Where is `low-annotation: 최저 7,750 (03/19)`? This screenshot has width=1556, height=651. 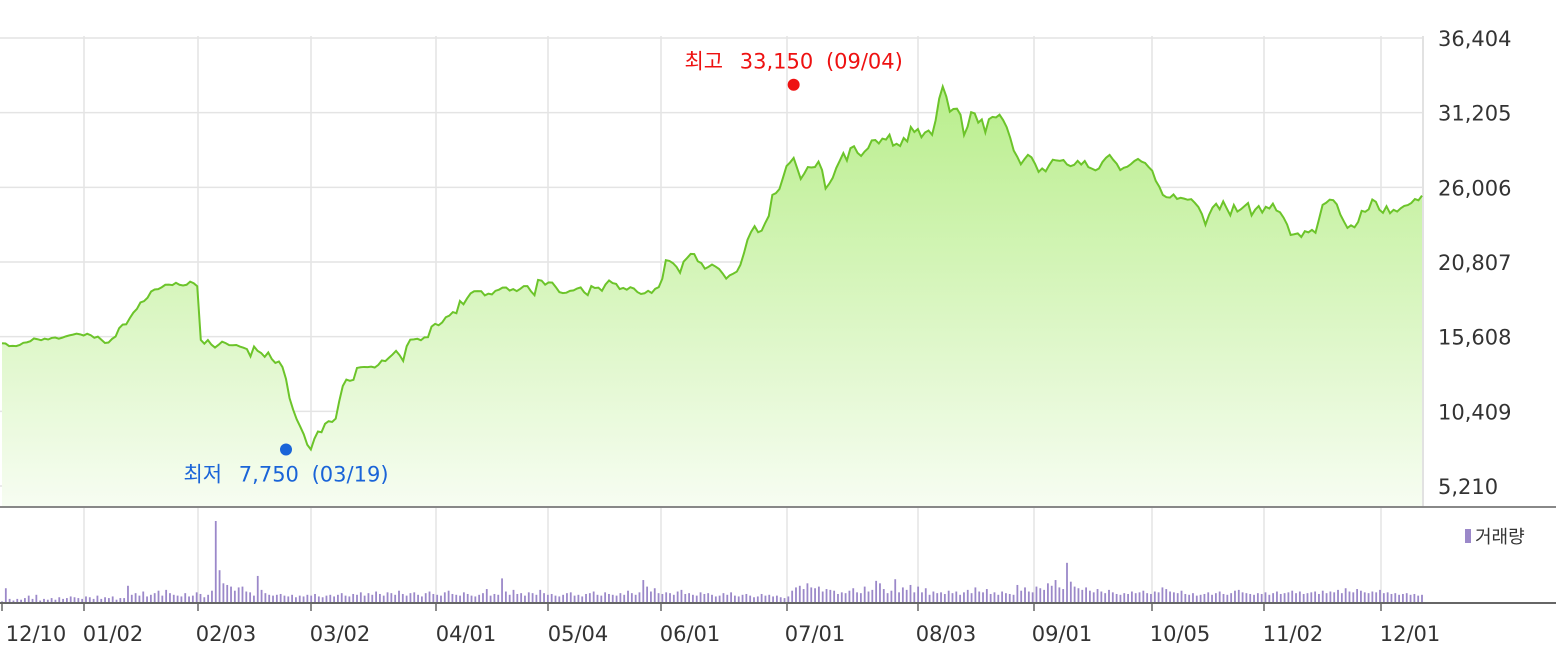
low-annotation: 최저 7,750 (03/19) is located at coordinates (285, 475).